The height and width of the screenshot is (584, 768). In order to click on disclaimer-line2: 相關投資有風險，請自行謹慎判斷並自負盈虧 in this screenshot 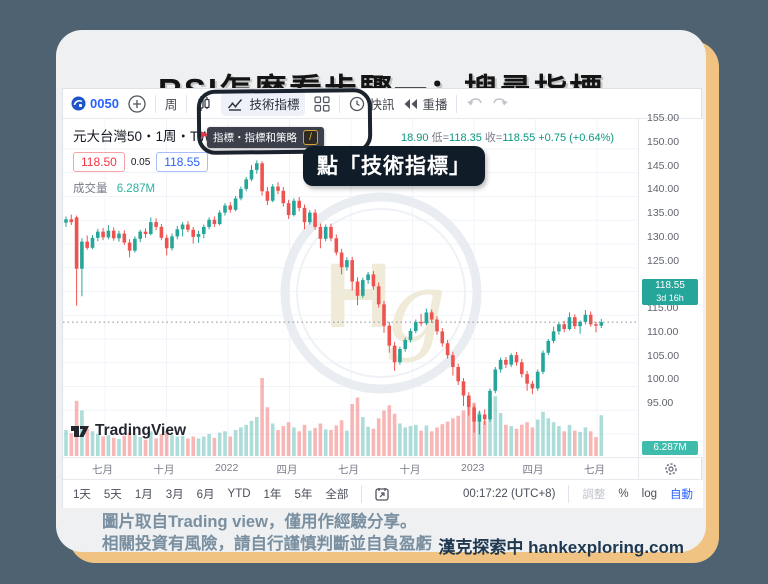, I will do `click(267, 544)`.